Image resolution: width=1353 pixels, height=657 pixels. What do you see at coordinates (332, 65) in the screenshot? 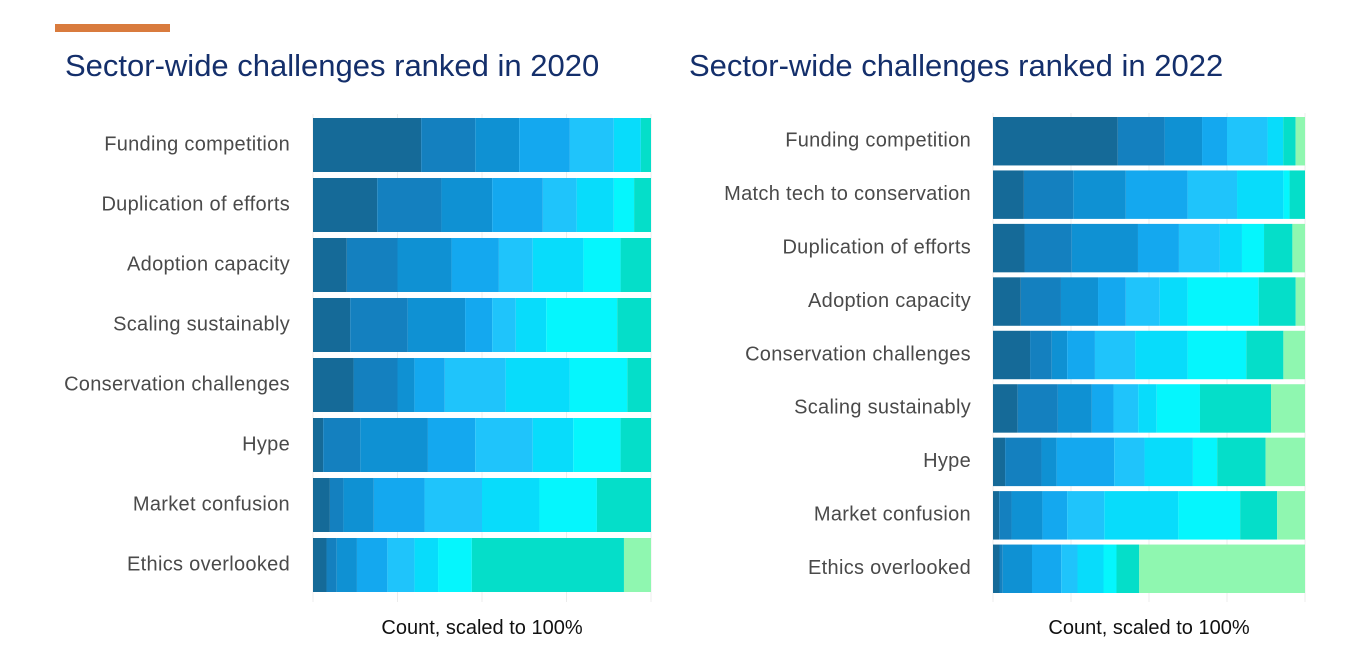
I see `chart-title-2020: Sector-wide challenges ranked in 2020` at bounding box center [332, 65].